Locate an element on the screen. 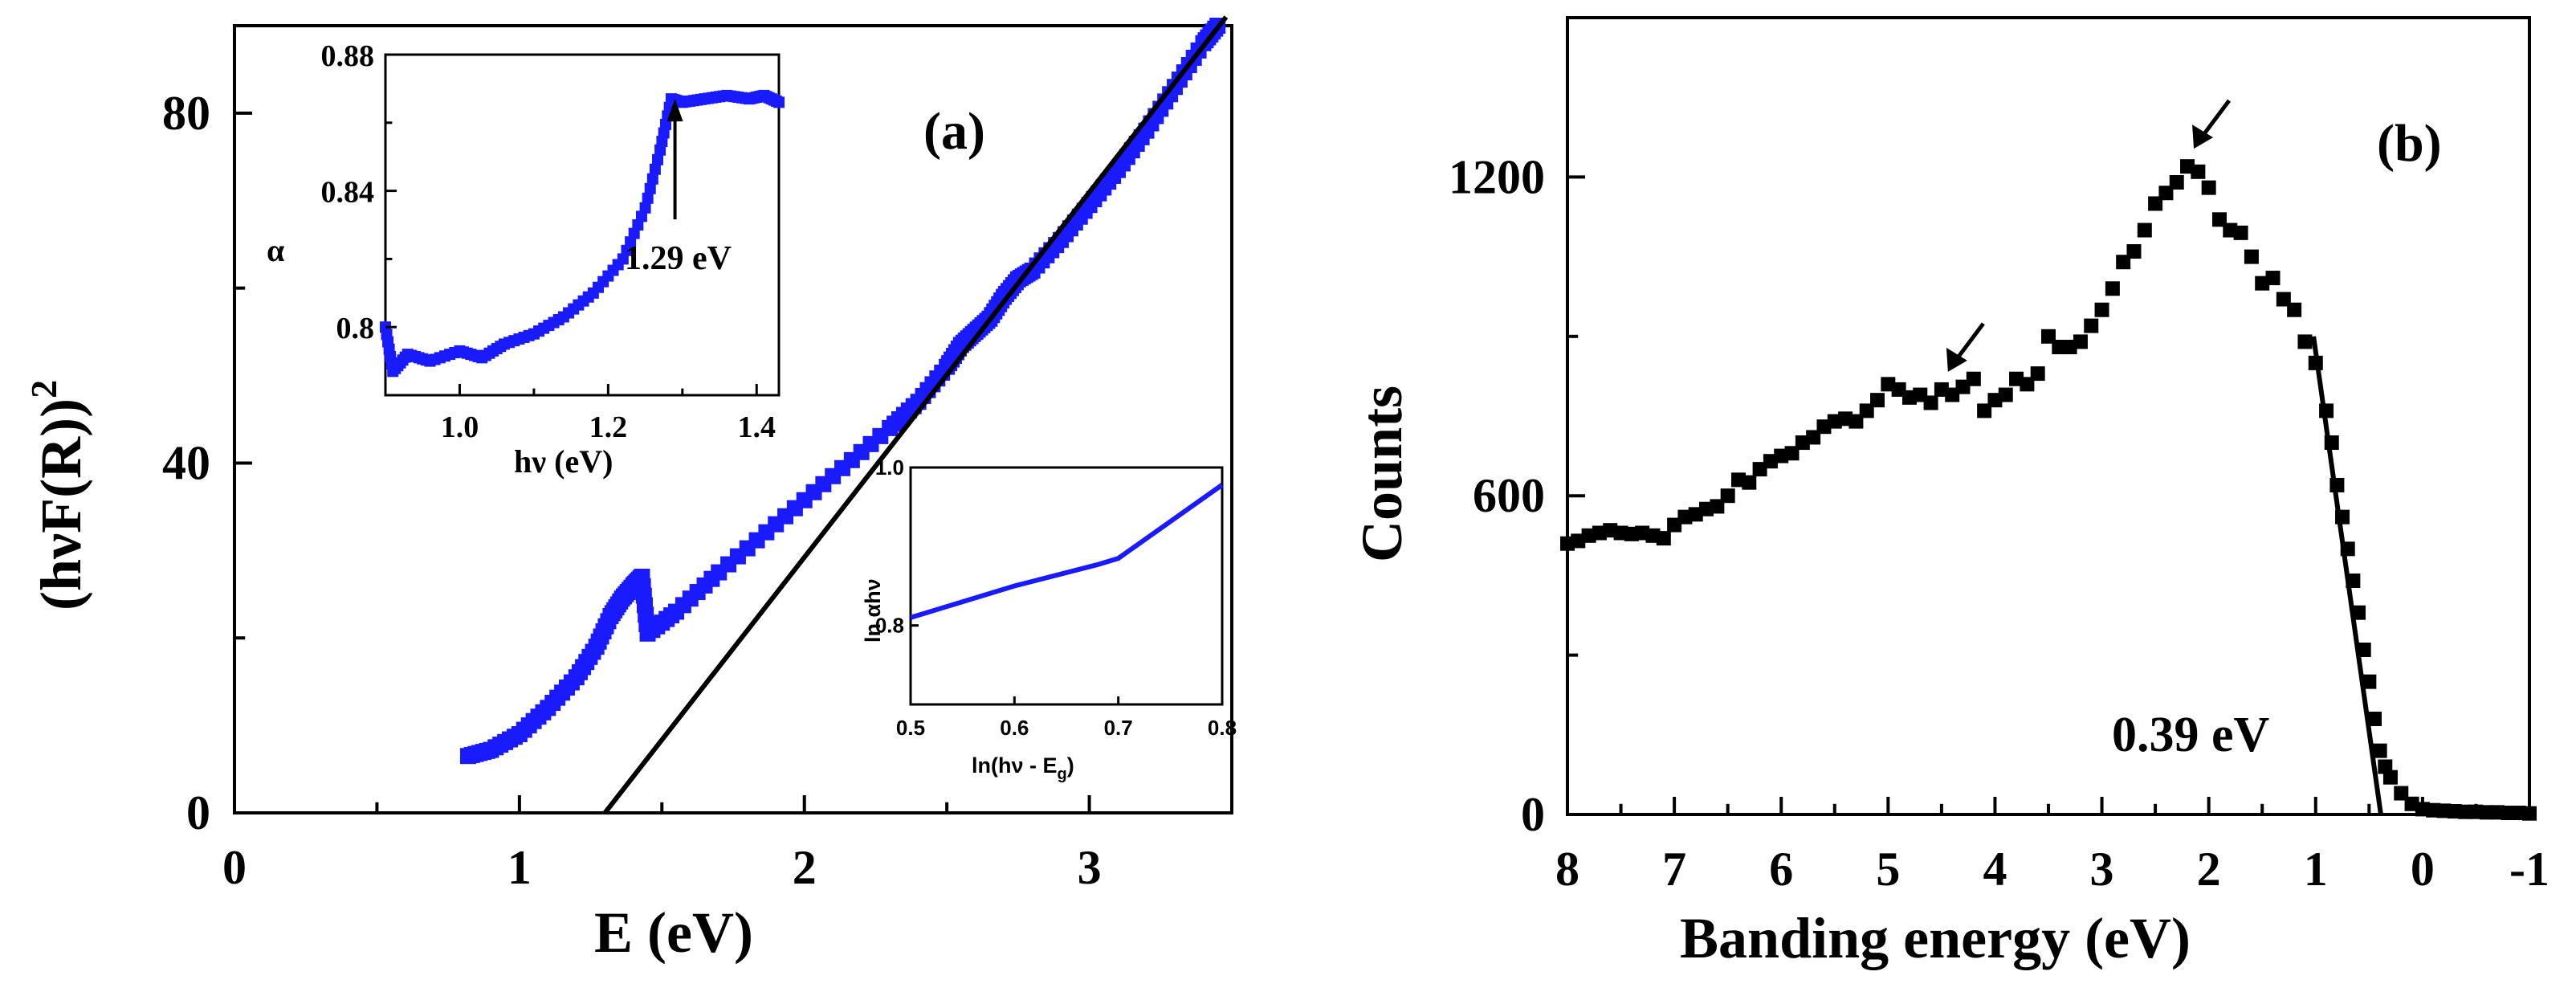  x-tick-label: 7 is located at coordinates (1674, 869).